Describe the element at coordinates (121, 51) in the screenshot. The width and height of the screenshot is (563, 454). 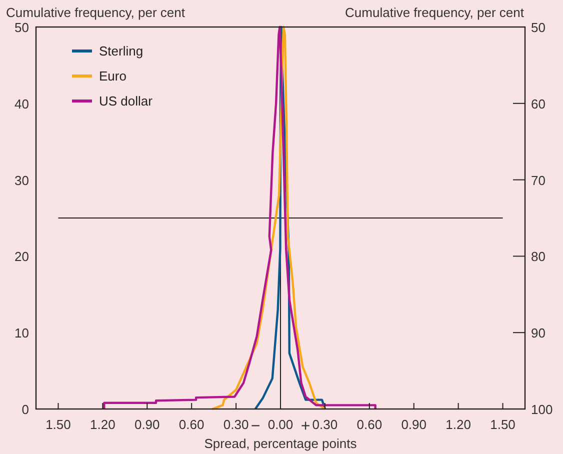
I see `legend-label: Sterling` at that location.